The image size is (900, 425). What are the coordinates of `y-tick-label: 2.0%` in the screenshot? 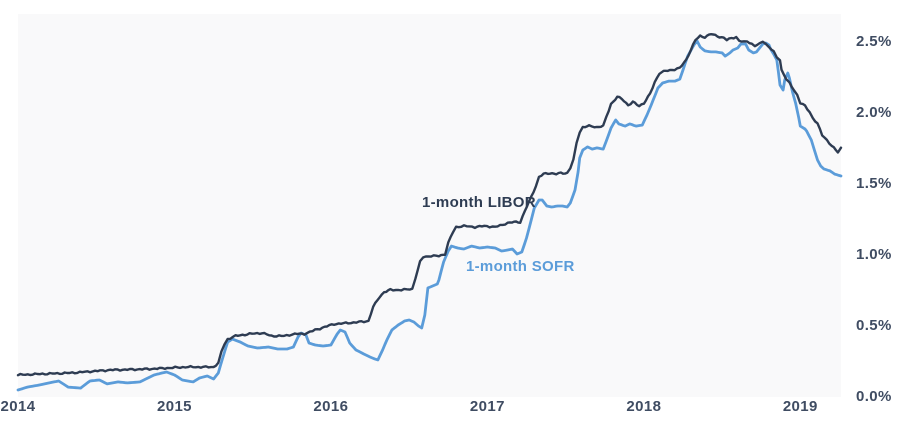 It's located at (874, 112).